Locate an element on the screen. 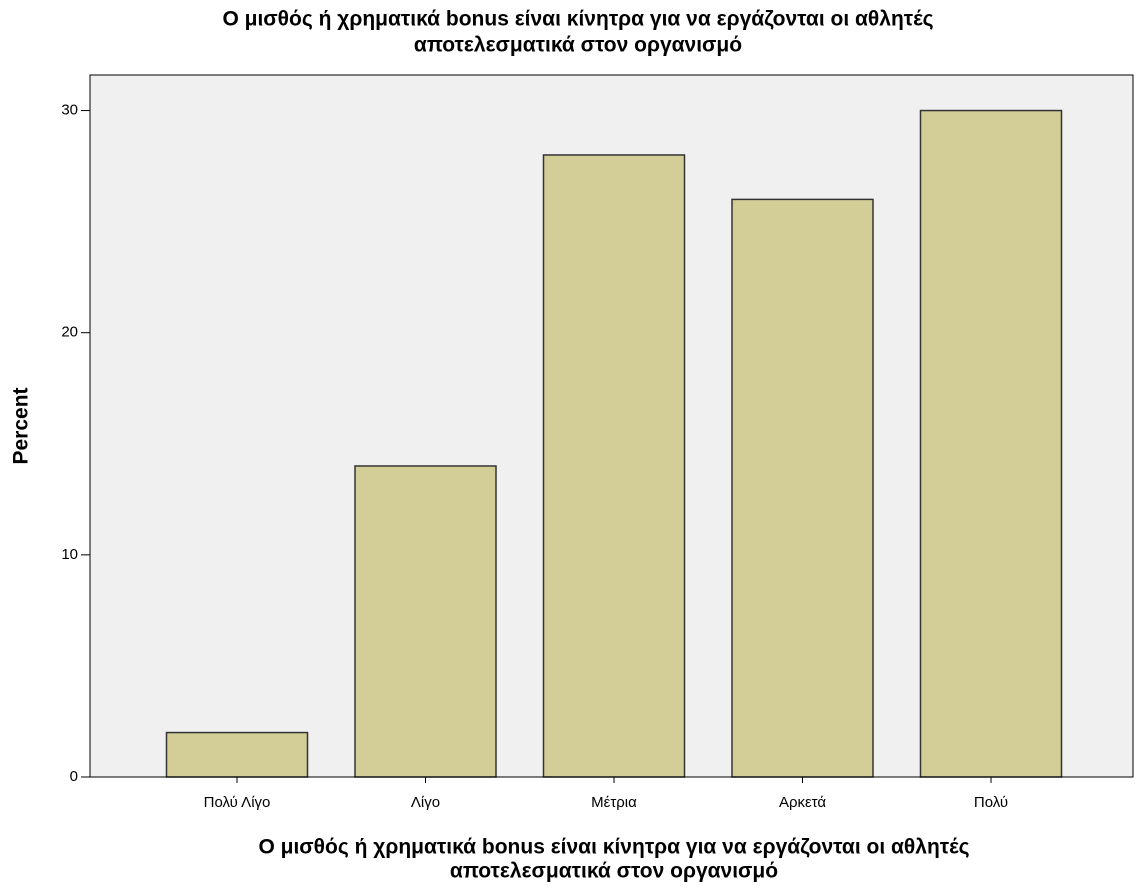 The height and width of the screenshot is (890, 1137). x-tick-label: Πολύ Λίγο is located at coordinates (237, 802).